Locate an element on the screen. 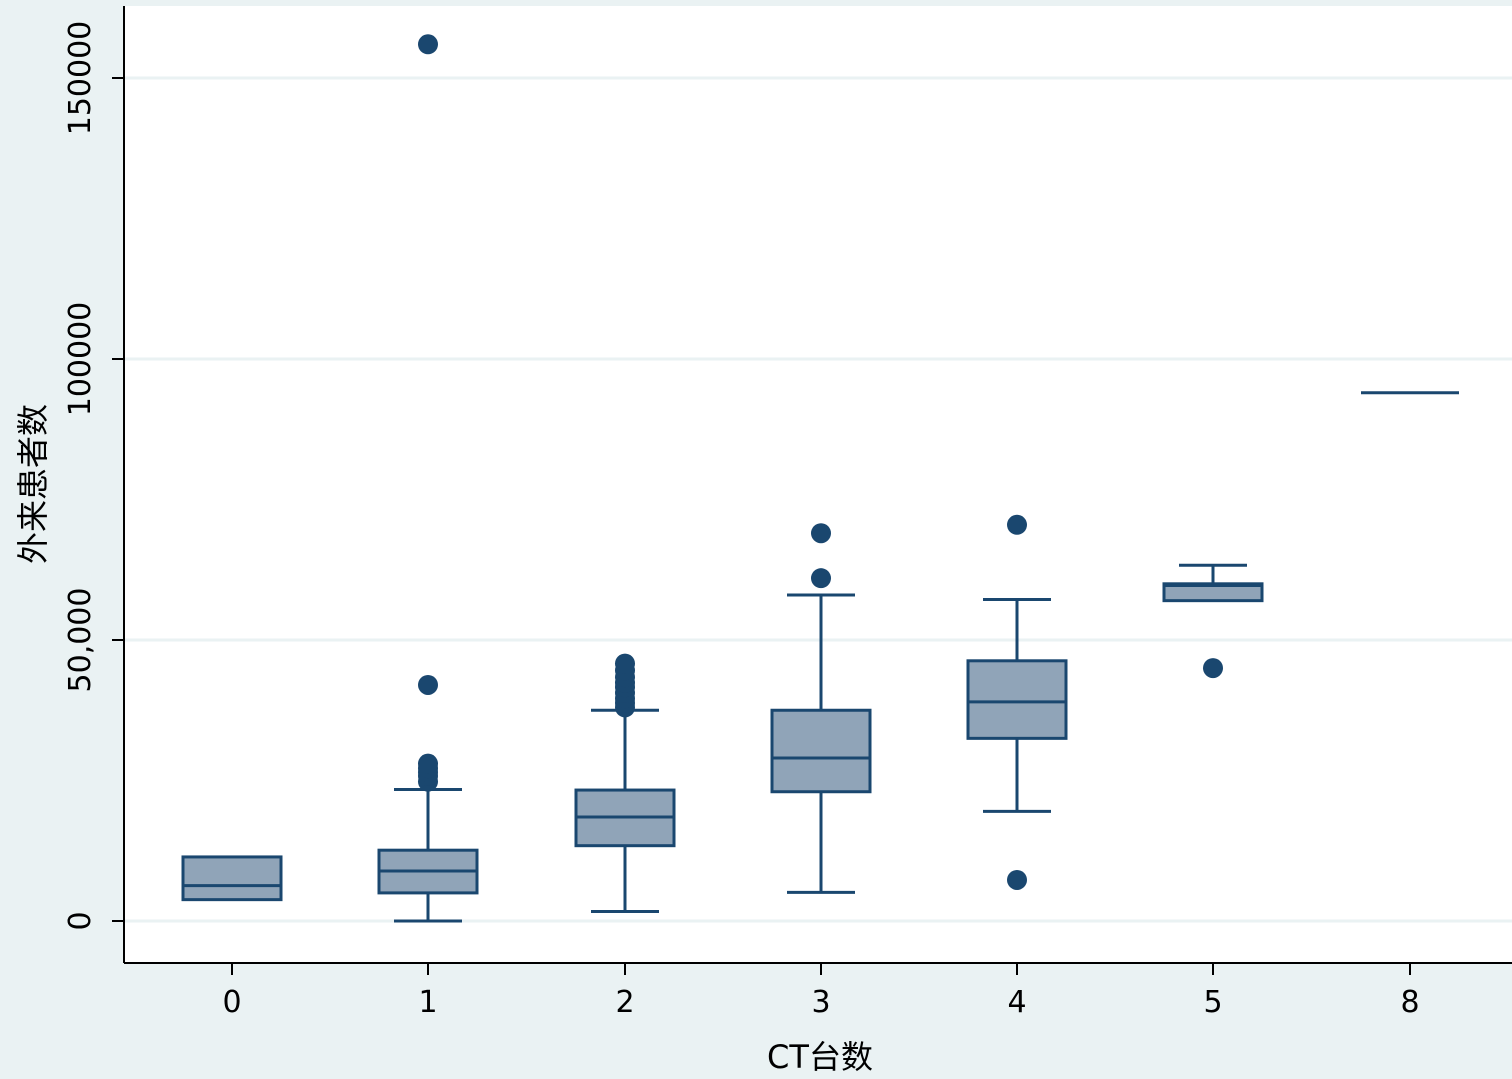 This screenshot has width=1512, height=1079. x-tick-label: 0 is located at coordinates (231, 1002).